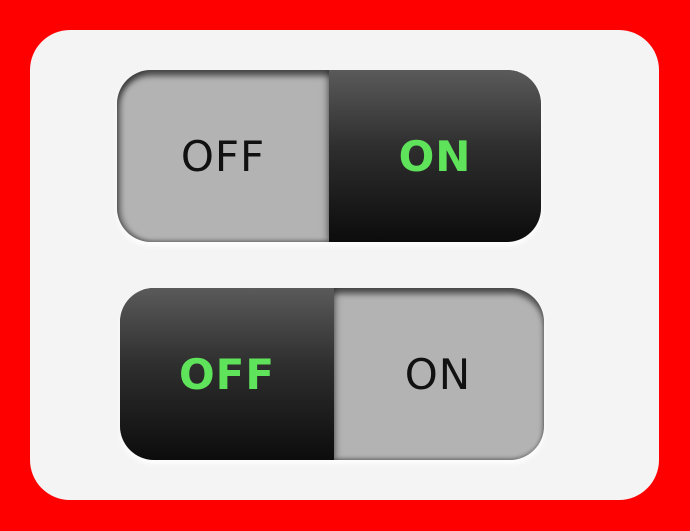 The width and height of the screenshot is (690, 531). I want to click on toggle-1-off-label: OFF, so click(223, 156).